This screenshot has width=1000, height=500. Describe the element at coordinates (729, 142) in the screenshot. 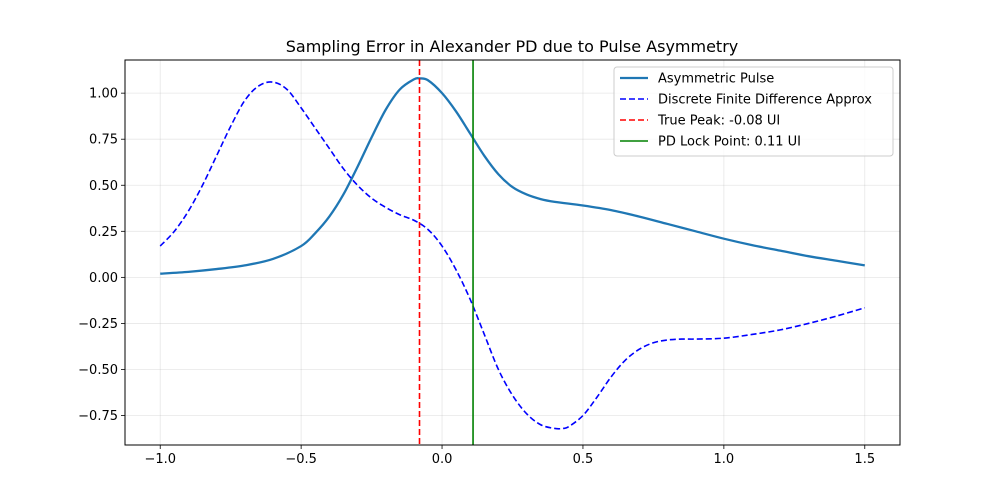

I see `legend-label: PD Lock Point: 0.11 UI` at that location.